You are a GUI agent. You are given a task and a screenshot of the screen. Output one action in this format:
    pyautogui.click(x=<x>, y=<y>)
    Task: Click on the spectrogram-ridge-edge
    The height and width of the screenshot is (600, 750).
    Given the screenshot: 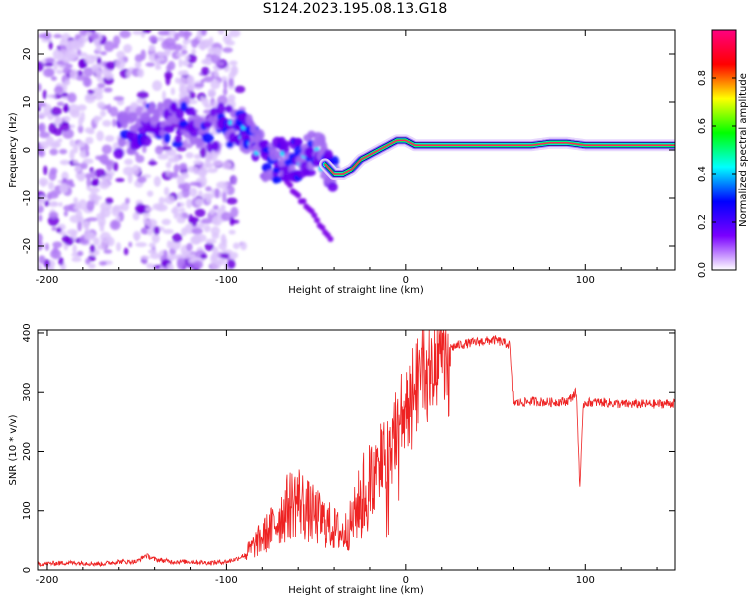 What is the action you would take?
    pyautogui.click(x=499, y=159)
    